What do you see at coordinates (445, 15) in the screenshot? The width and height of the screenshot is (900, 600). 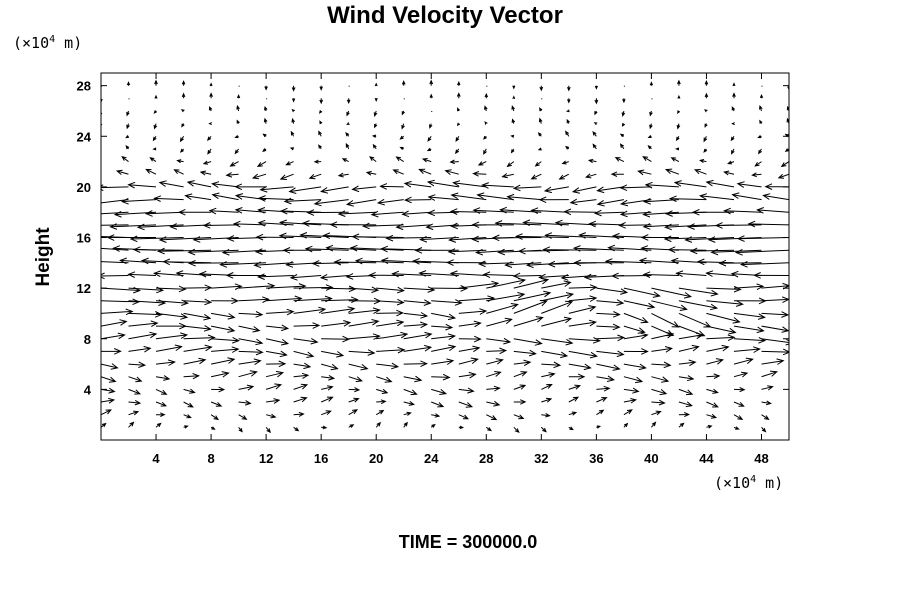 I see `chart-title: Wind Velocity Vector` at bounding box center [445, 15].